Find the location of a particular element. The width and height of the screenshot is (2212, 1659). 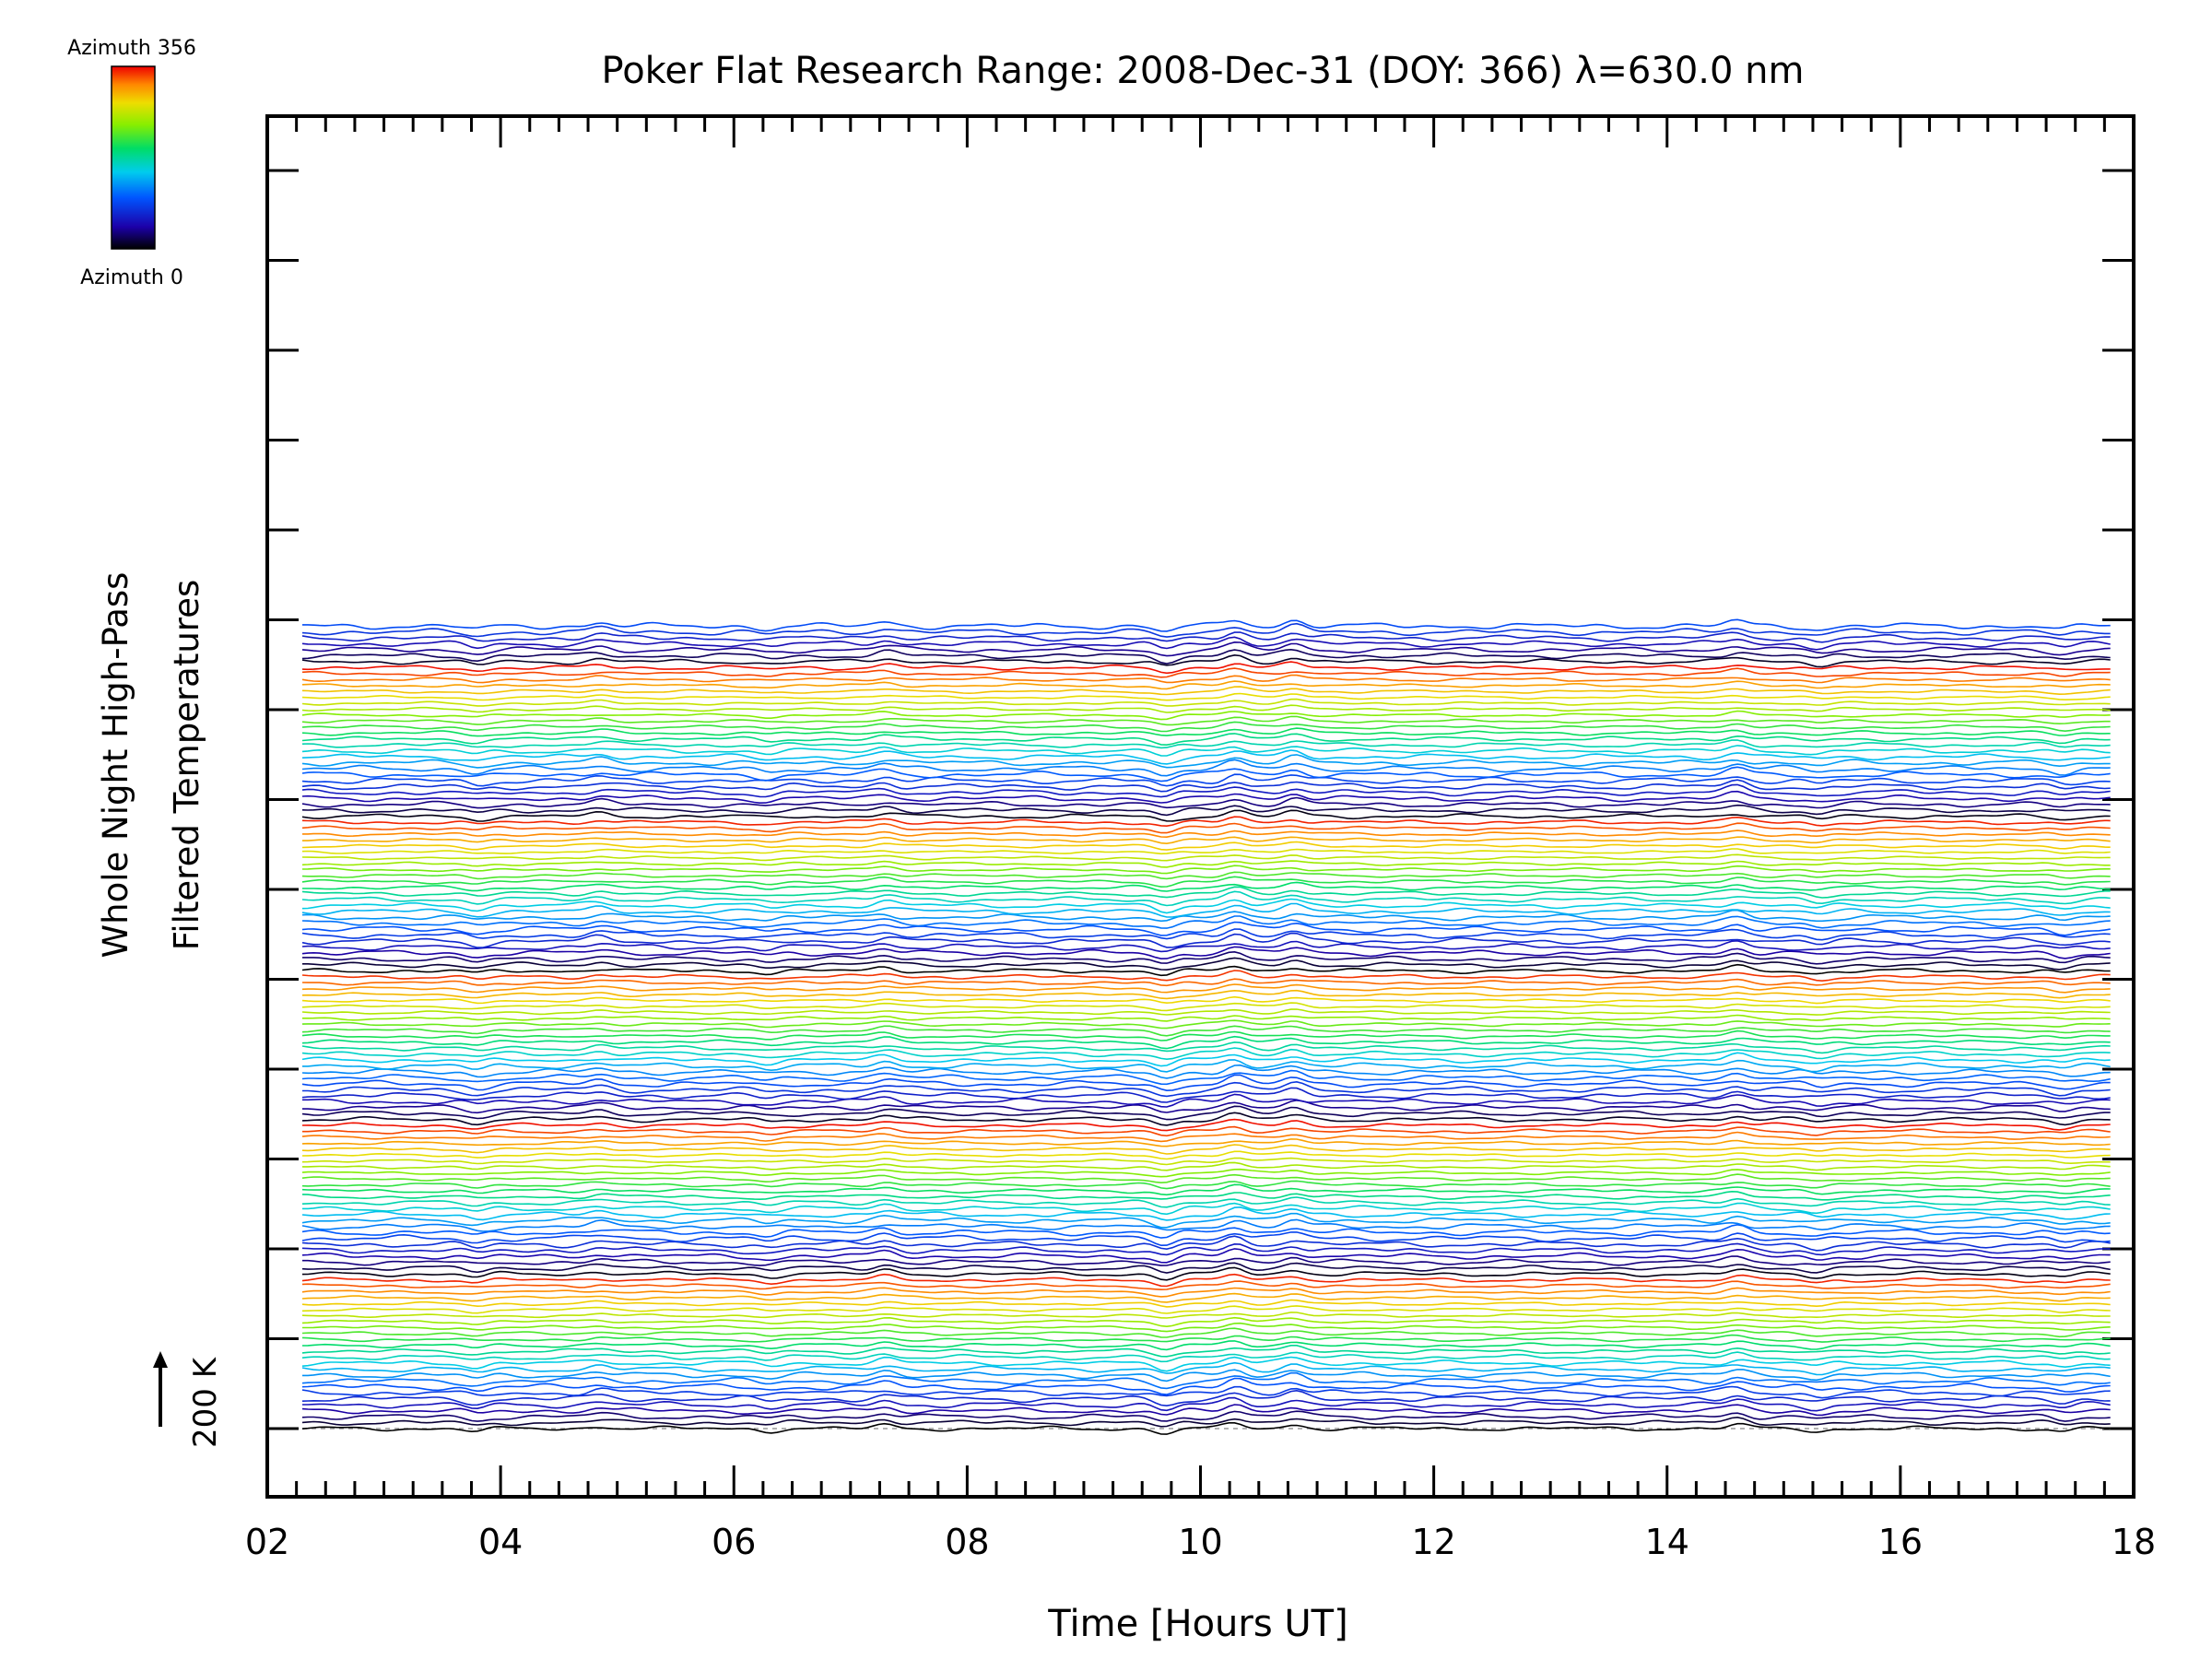

colorbar-top-label: Azimuth 356 is located at coordinates (131, 48).